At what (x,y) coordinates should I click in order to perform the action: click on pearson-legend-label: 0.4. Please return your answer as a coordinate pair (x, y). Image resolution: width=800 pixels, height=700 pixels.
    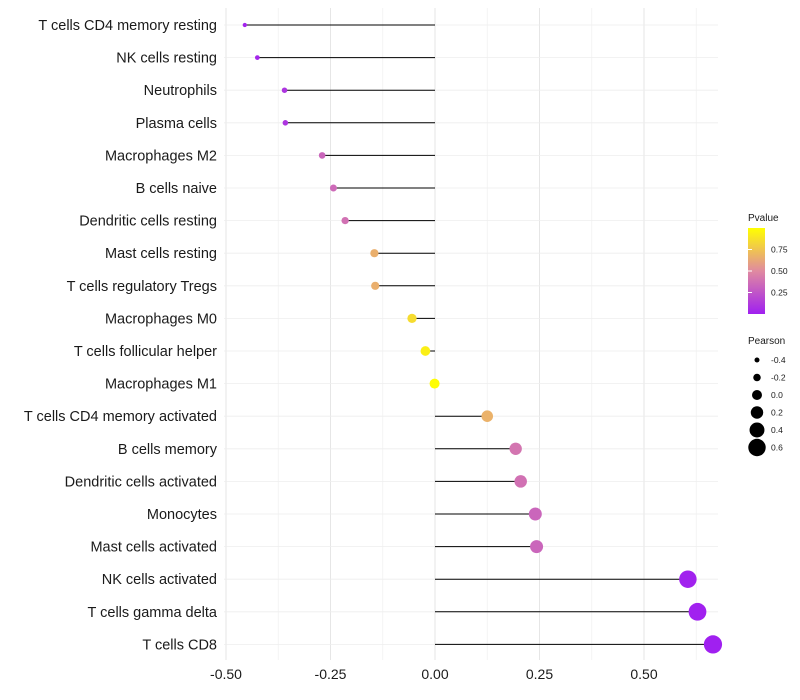
    Looking at the image, I should click on (777, 430).